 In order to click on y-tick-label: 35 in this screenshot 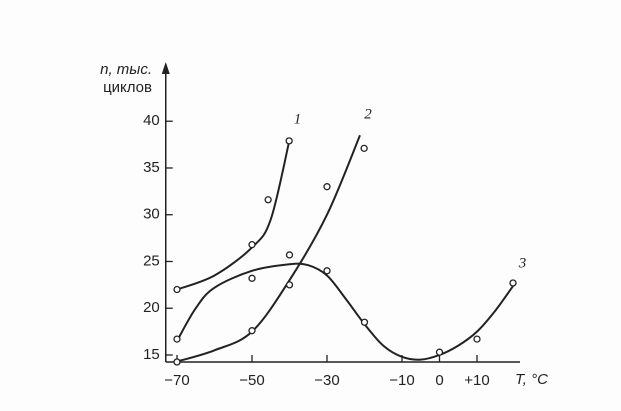, I will do `click(151, 167)`.